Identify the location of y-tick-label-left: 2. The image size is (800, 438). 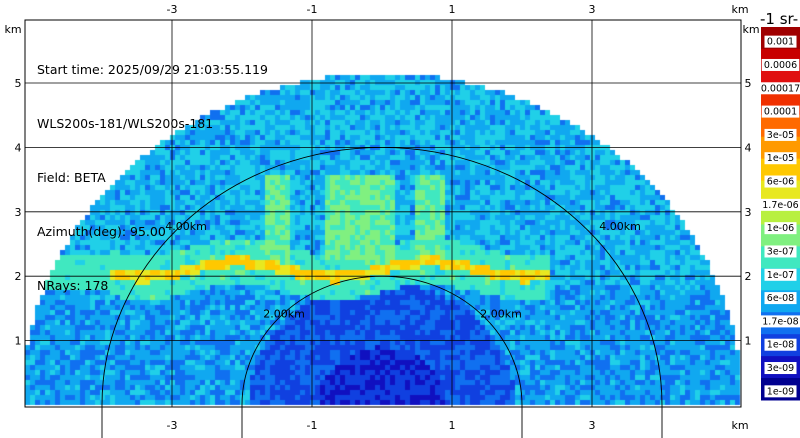
(18, 276).